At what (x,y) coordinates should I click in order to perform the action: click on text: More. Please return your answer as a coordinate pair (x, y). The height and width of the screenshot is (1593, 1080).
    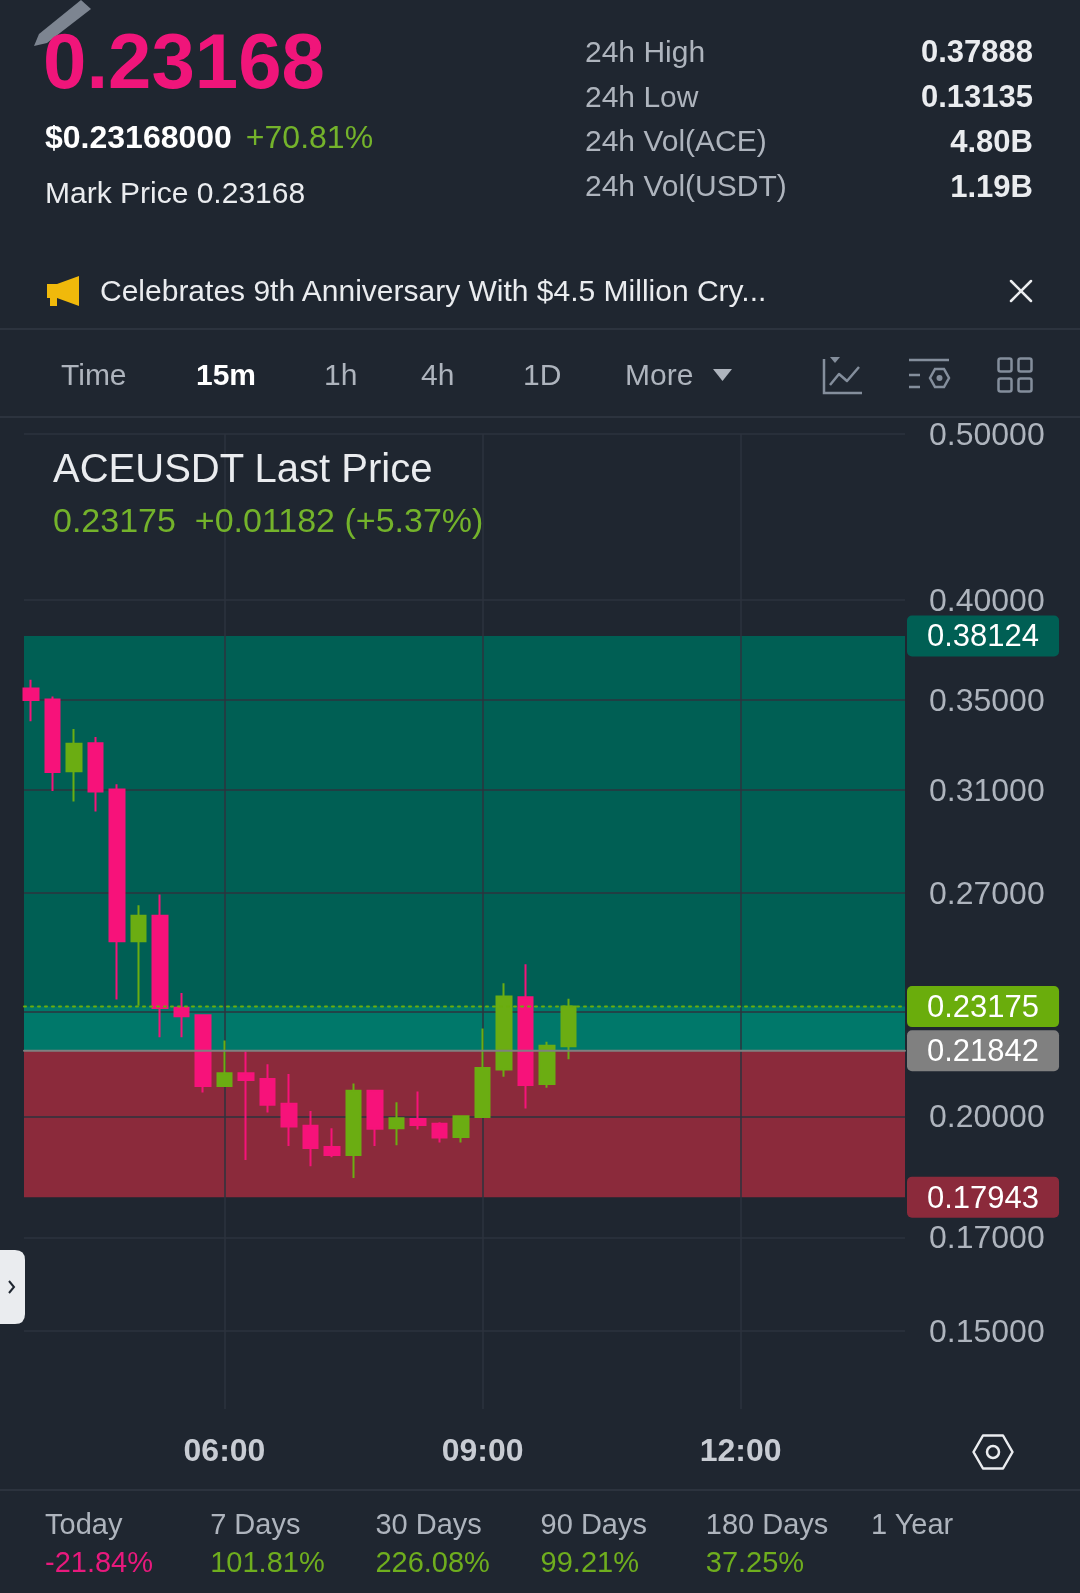
    Looking at the image, I should click on (659, 375).